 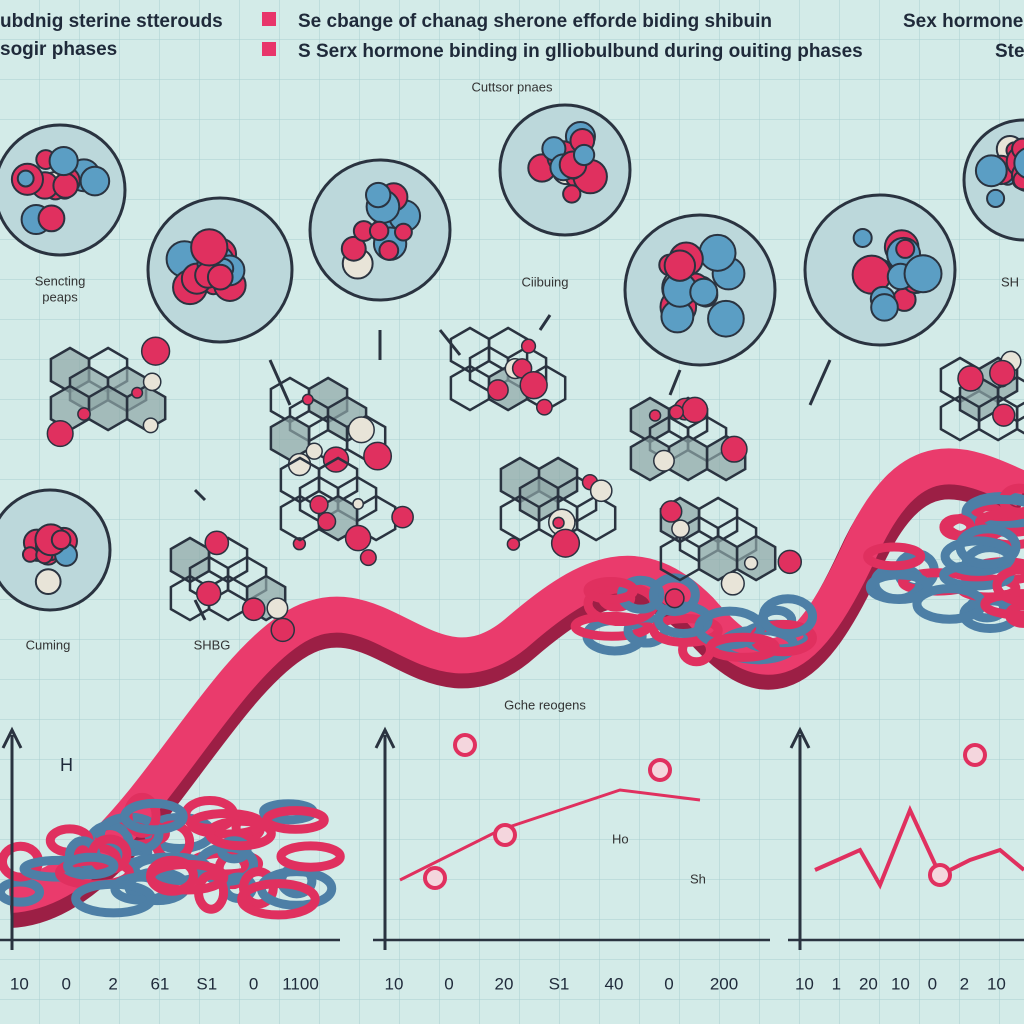 What do you see at coordinates (60, 280) in the screenshot?
I see `label: Sencting` at bounding box center [60, 280].